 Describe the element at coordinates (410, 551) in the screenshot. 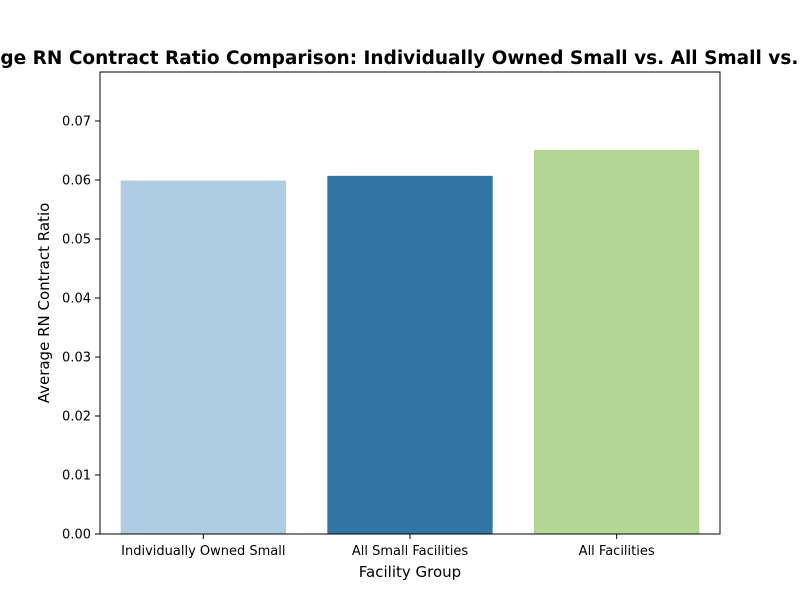

I see `x-tick-label: All Small Facilities` at that location.